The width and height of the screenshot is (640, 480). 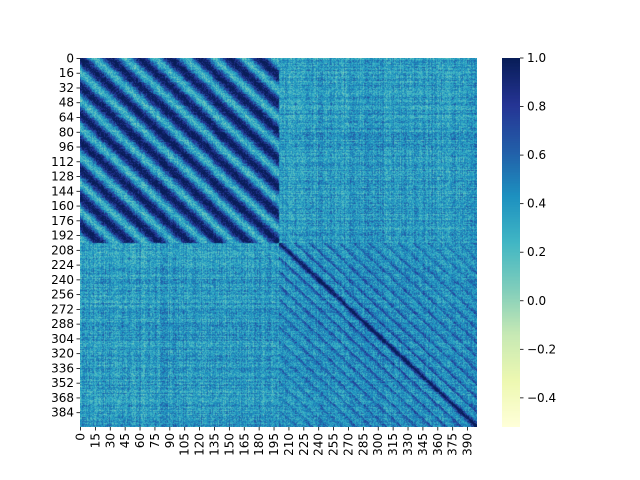 I want to click on x-tick-label: 105, so click(x=185, y=444).